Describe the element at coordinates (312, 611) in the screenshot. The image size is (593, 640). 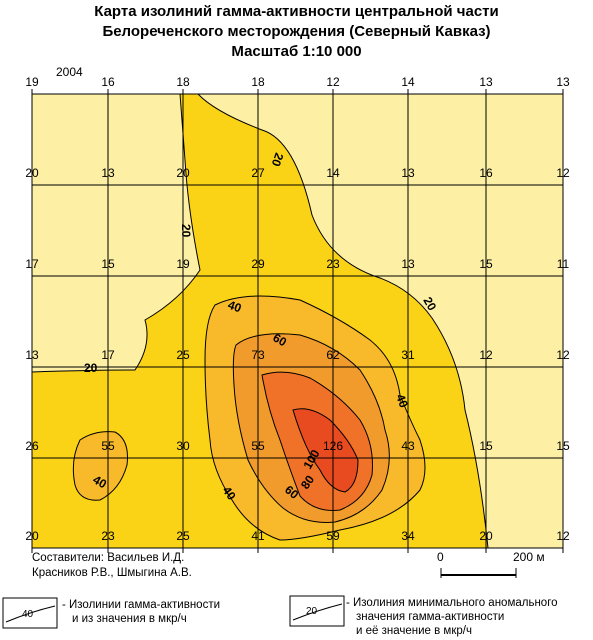
I see `svg-text: 20` at that location.